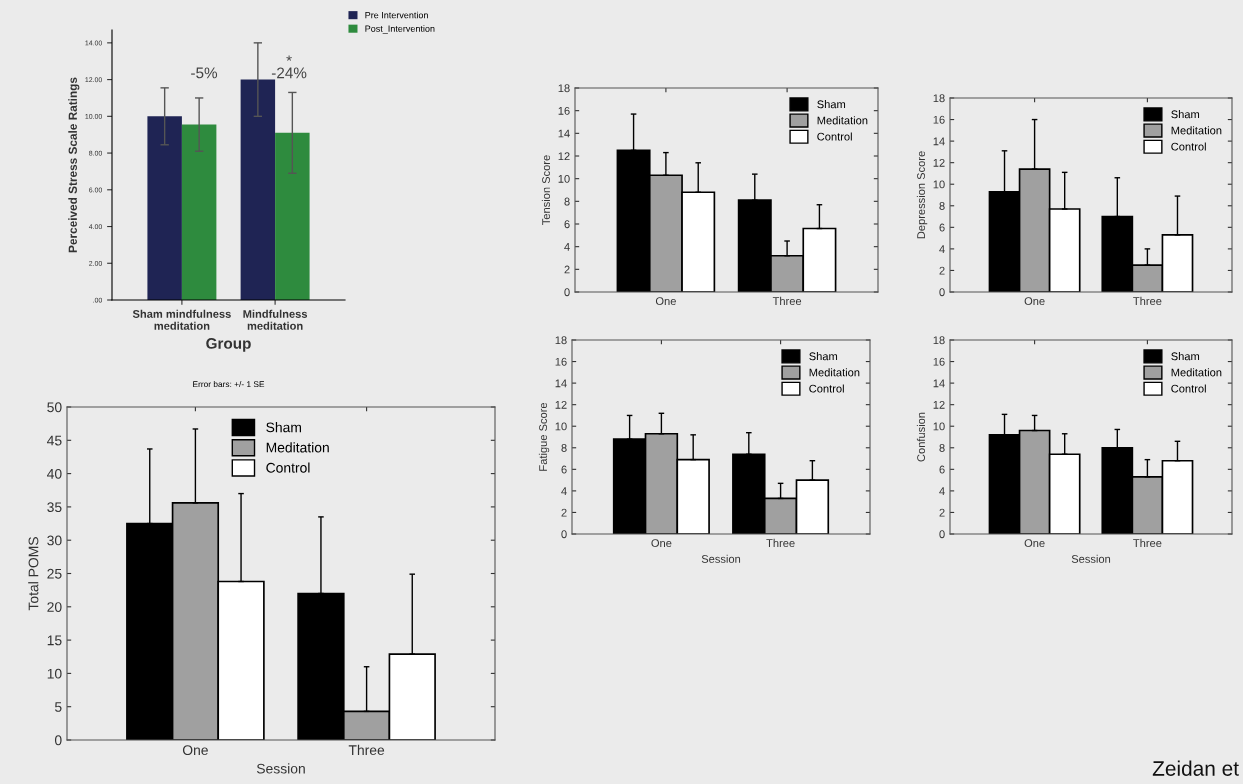 Image resolution: width=1243 pixels, height=784 pixels. What do you see at coordinates (74, 165) in the screenshot?
I see `y-axis-title: Perceived Stress Scale Ratings` at bounding box center [74, 165].